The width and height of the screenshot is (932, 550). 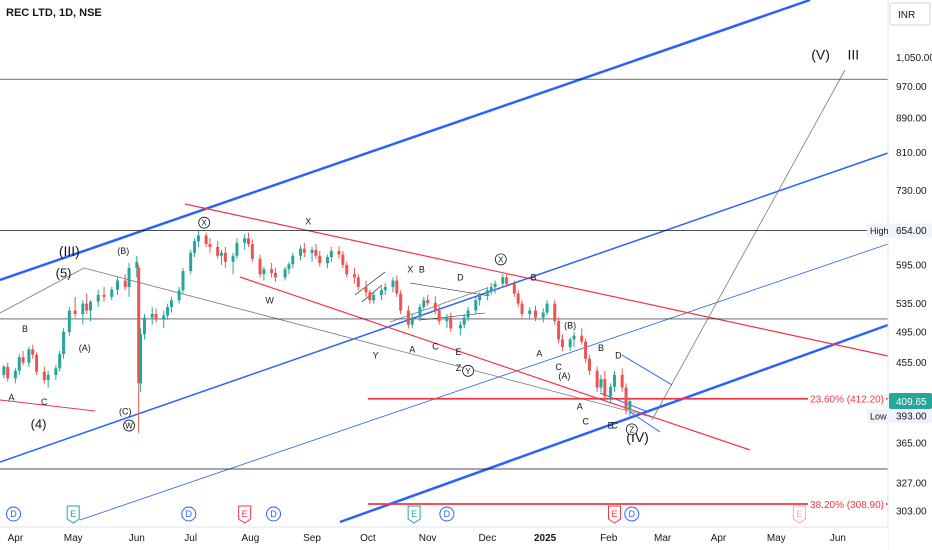 What do you see at coordinates (39, 423) in the screenshot?
I see `wave-label: (4)` at bounding box center [39, 423].